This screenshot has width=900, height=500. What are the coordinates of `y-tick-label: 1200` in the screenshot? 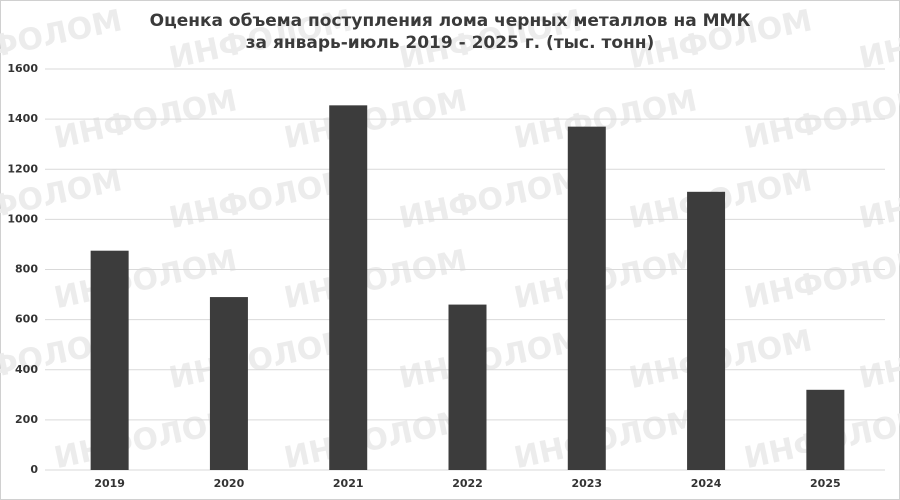 It's located at (22, 168).